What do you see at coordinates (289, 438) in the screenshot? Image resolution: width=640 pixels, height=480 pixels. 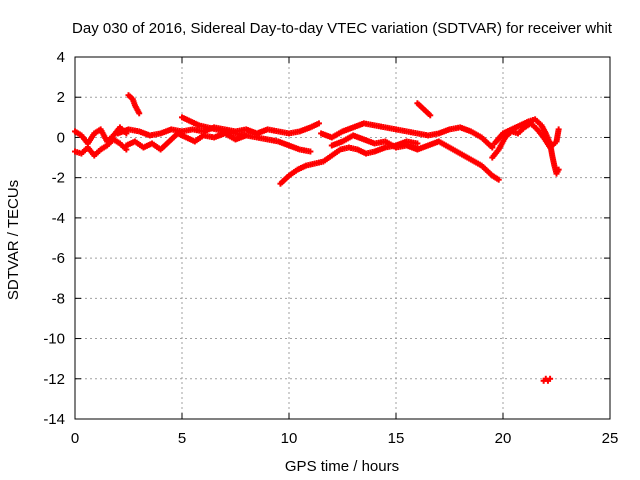 I see `x-tick-label: 10` at bounding box center [289, 438].